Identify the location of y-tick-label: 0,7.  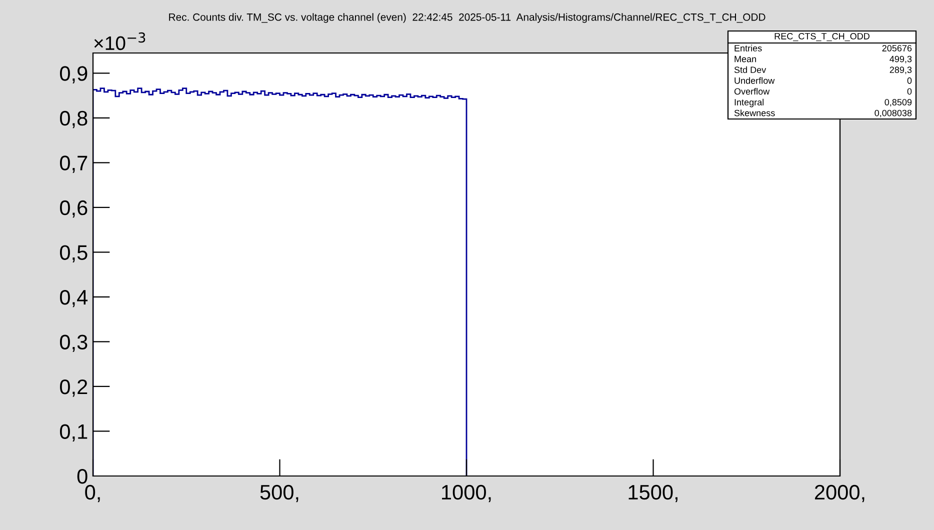
(74, 164).